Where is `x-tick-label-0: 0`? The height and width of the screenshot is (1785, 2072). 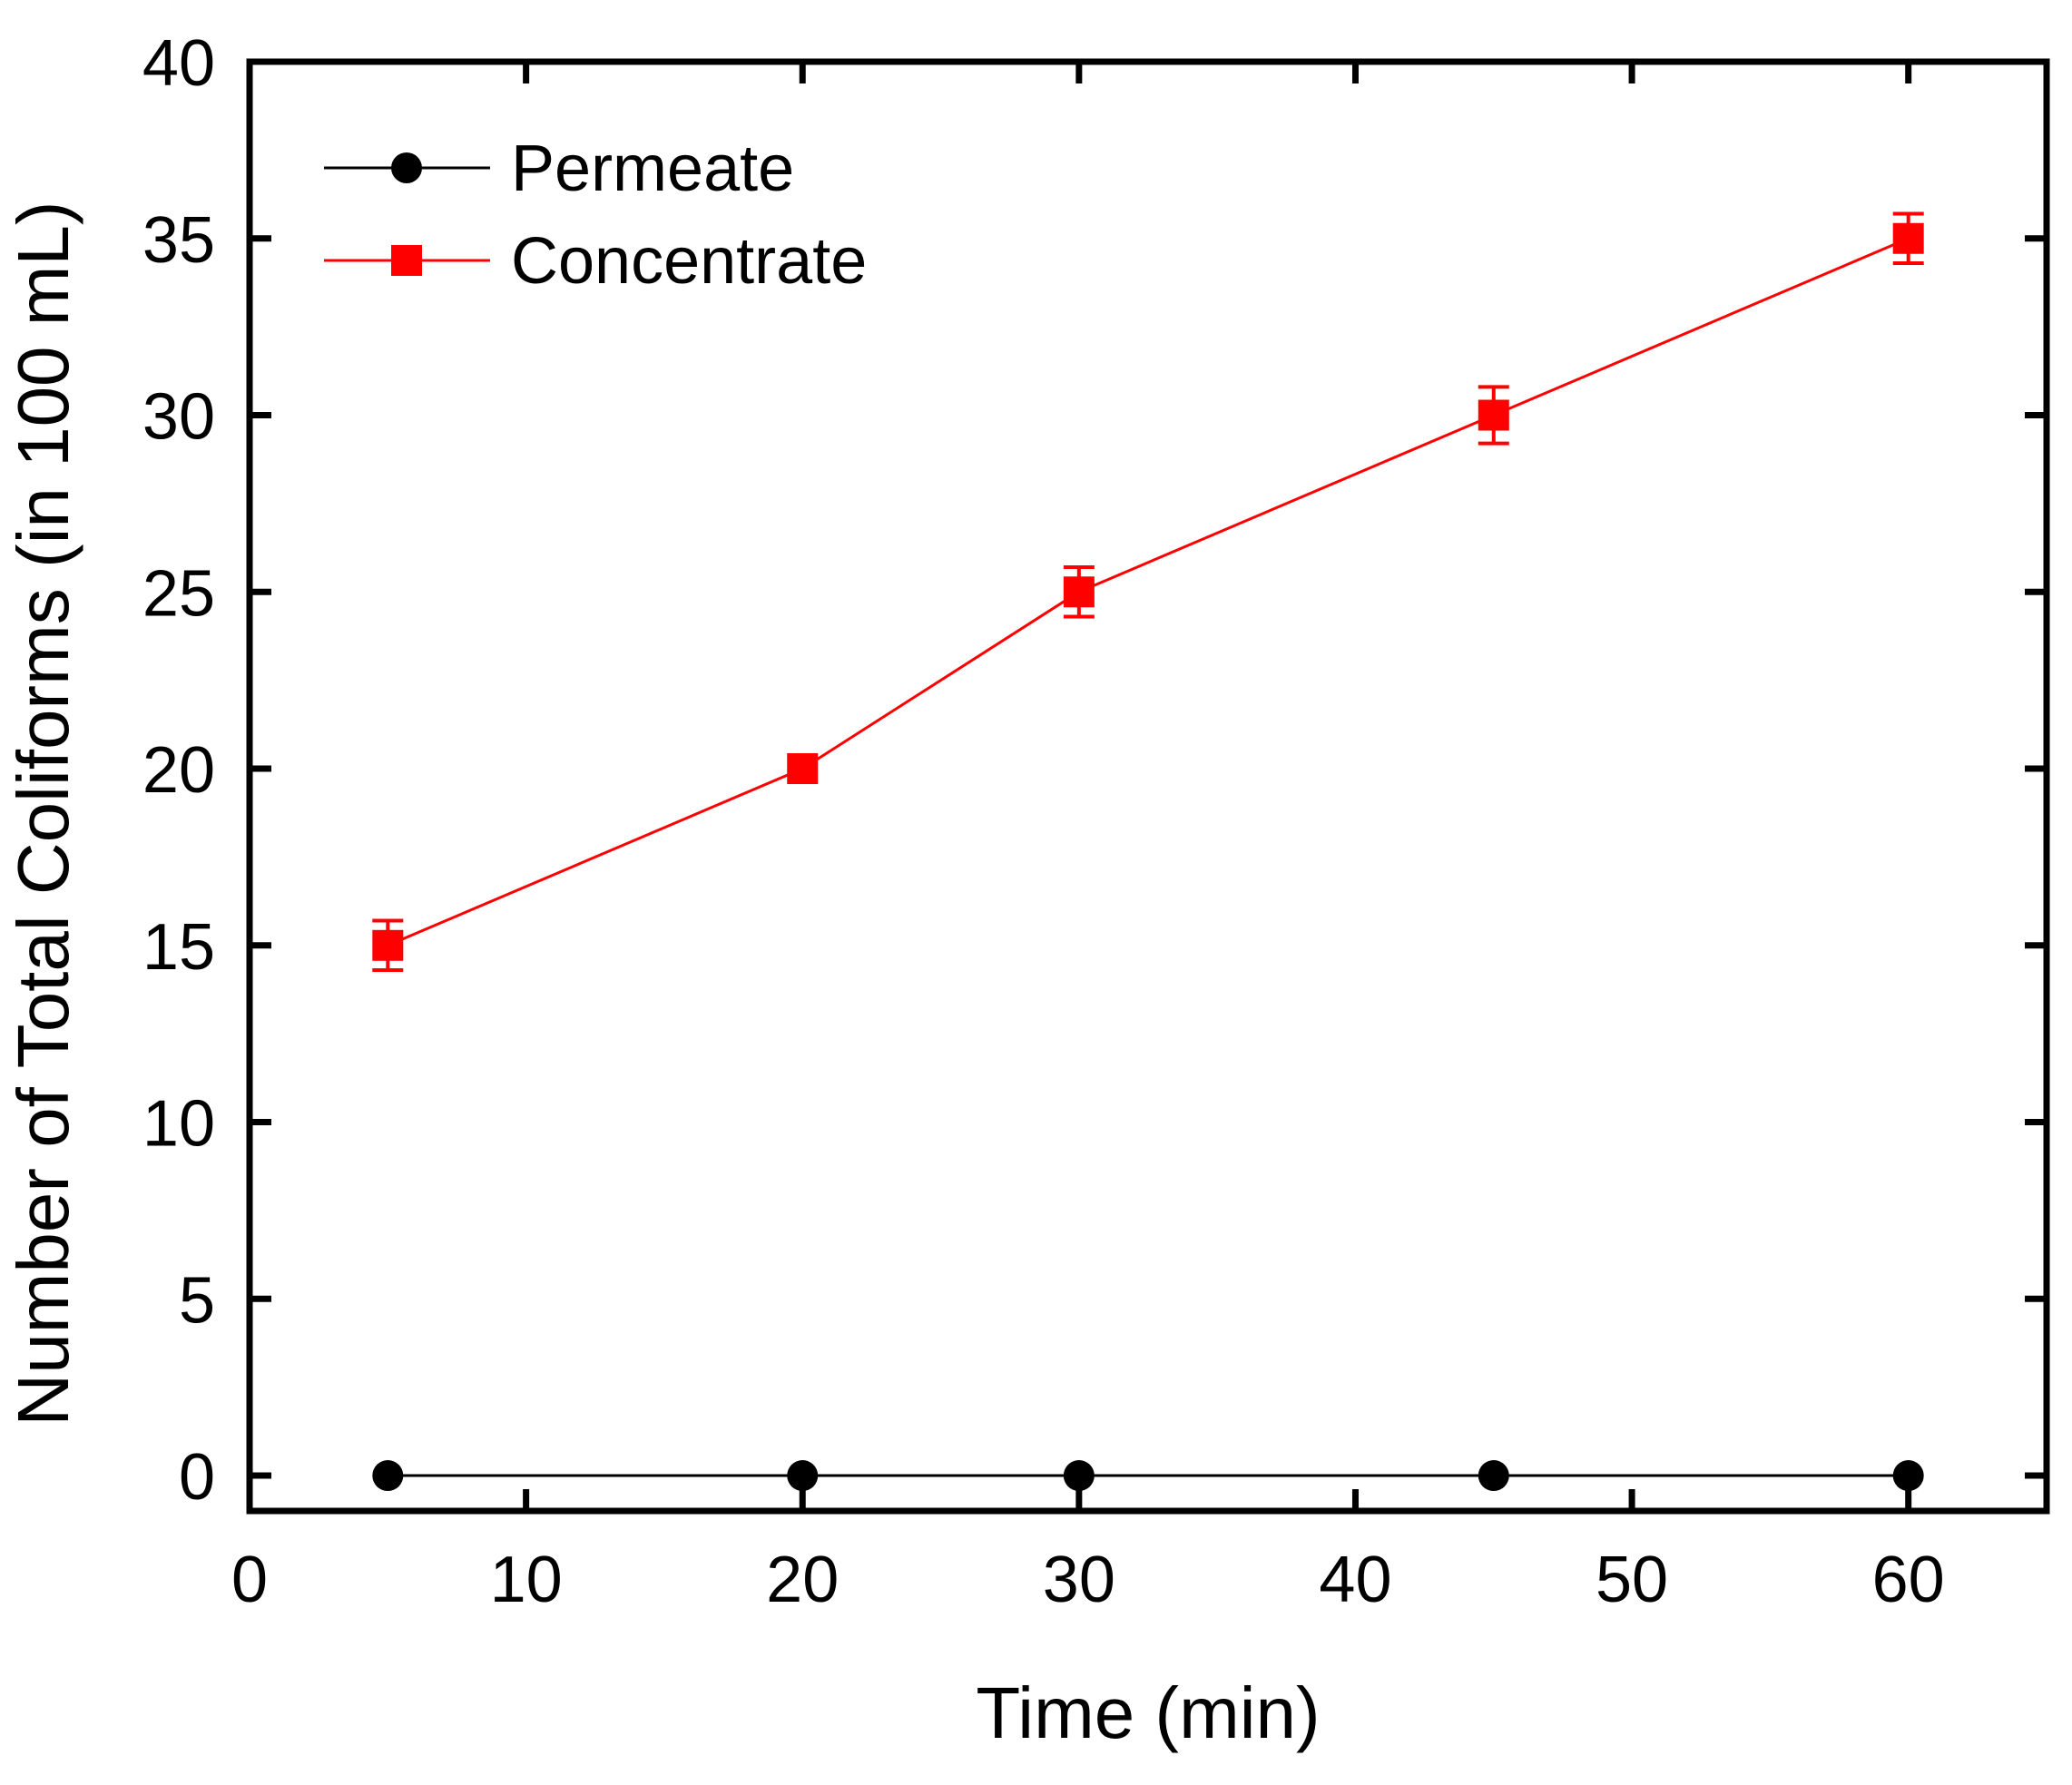 x-tick-label-0: 0 is located at coordinates (250, 1580).